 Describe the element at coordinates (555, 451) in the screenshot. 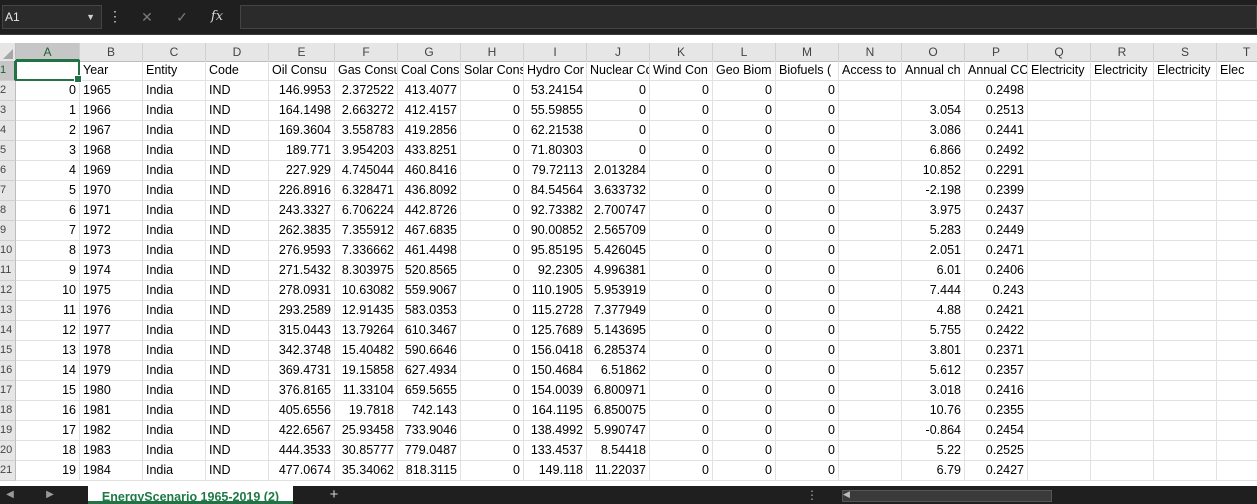

I see `table-cell: 133.4537` at that location.